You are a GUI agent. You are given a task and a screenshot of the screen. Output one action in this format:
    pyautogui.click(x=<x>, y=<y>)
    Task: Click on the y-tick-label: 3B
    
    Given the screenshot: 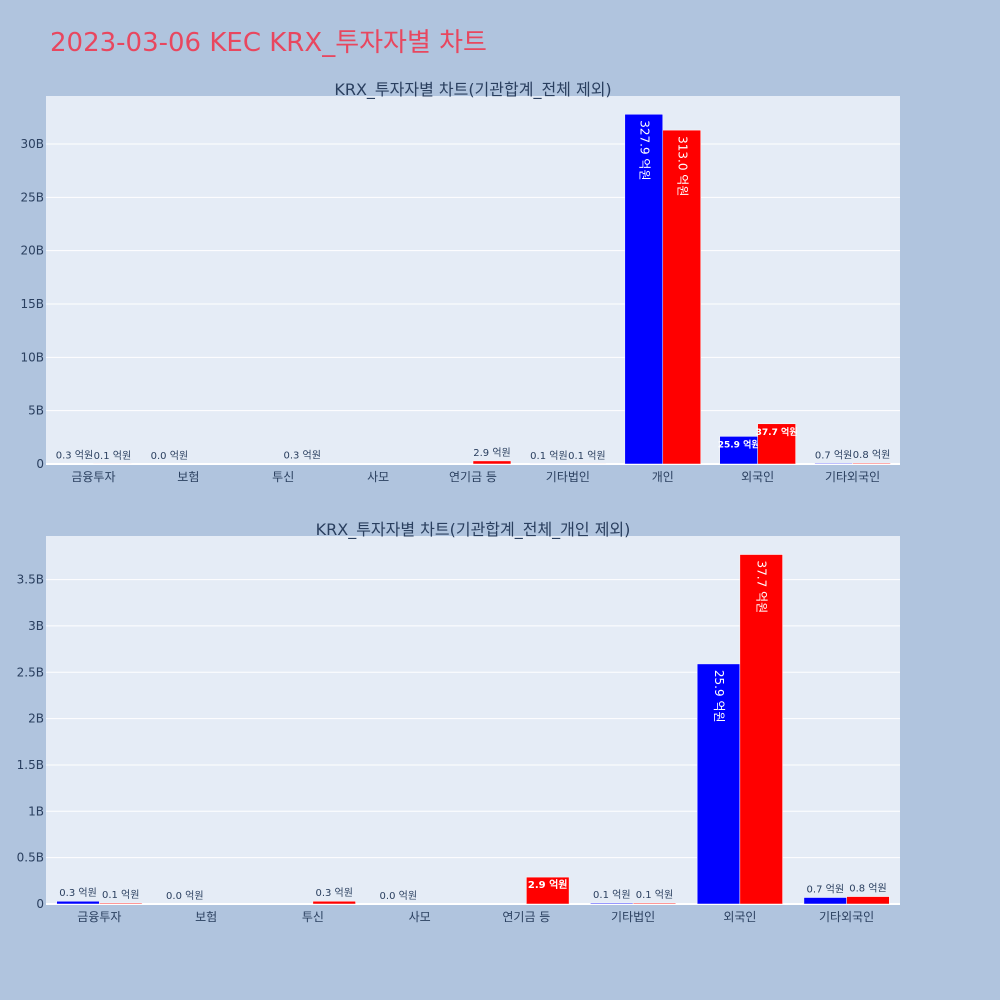 What is the action you would take?
    pyautogui.click(x=36, y=626)
    